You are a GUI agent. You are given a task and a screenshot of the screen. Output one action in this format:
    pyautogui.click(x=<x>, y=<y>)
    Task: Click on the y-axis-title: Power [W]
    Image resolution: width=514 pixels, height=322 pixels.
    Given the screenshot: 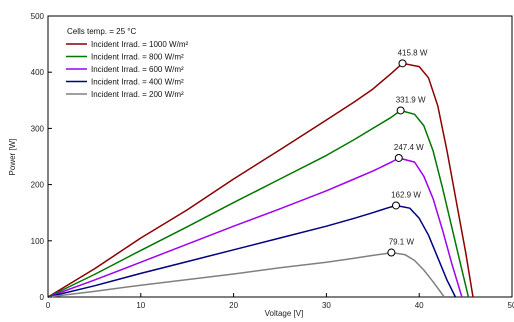 What is the action you would take?
    pyautogui.click(x=12, y=157)
    